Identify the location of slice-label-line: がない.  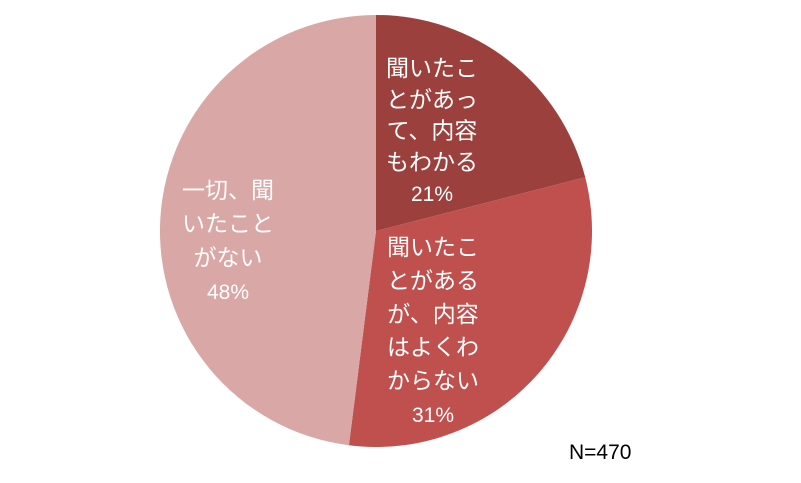
(228, 258).